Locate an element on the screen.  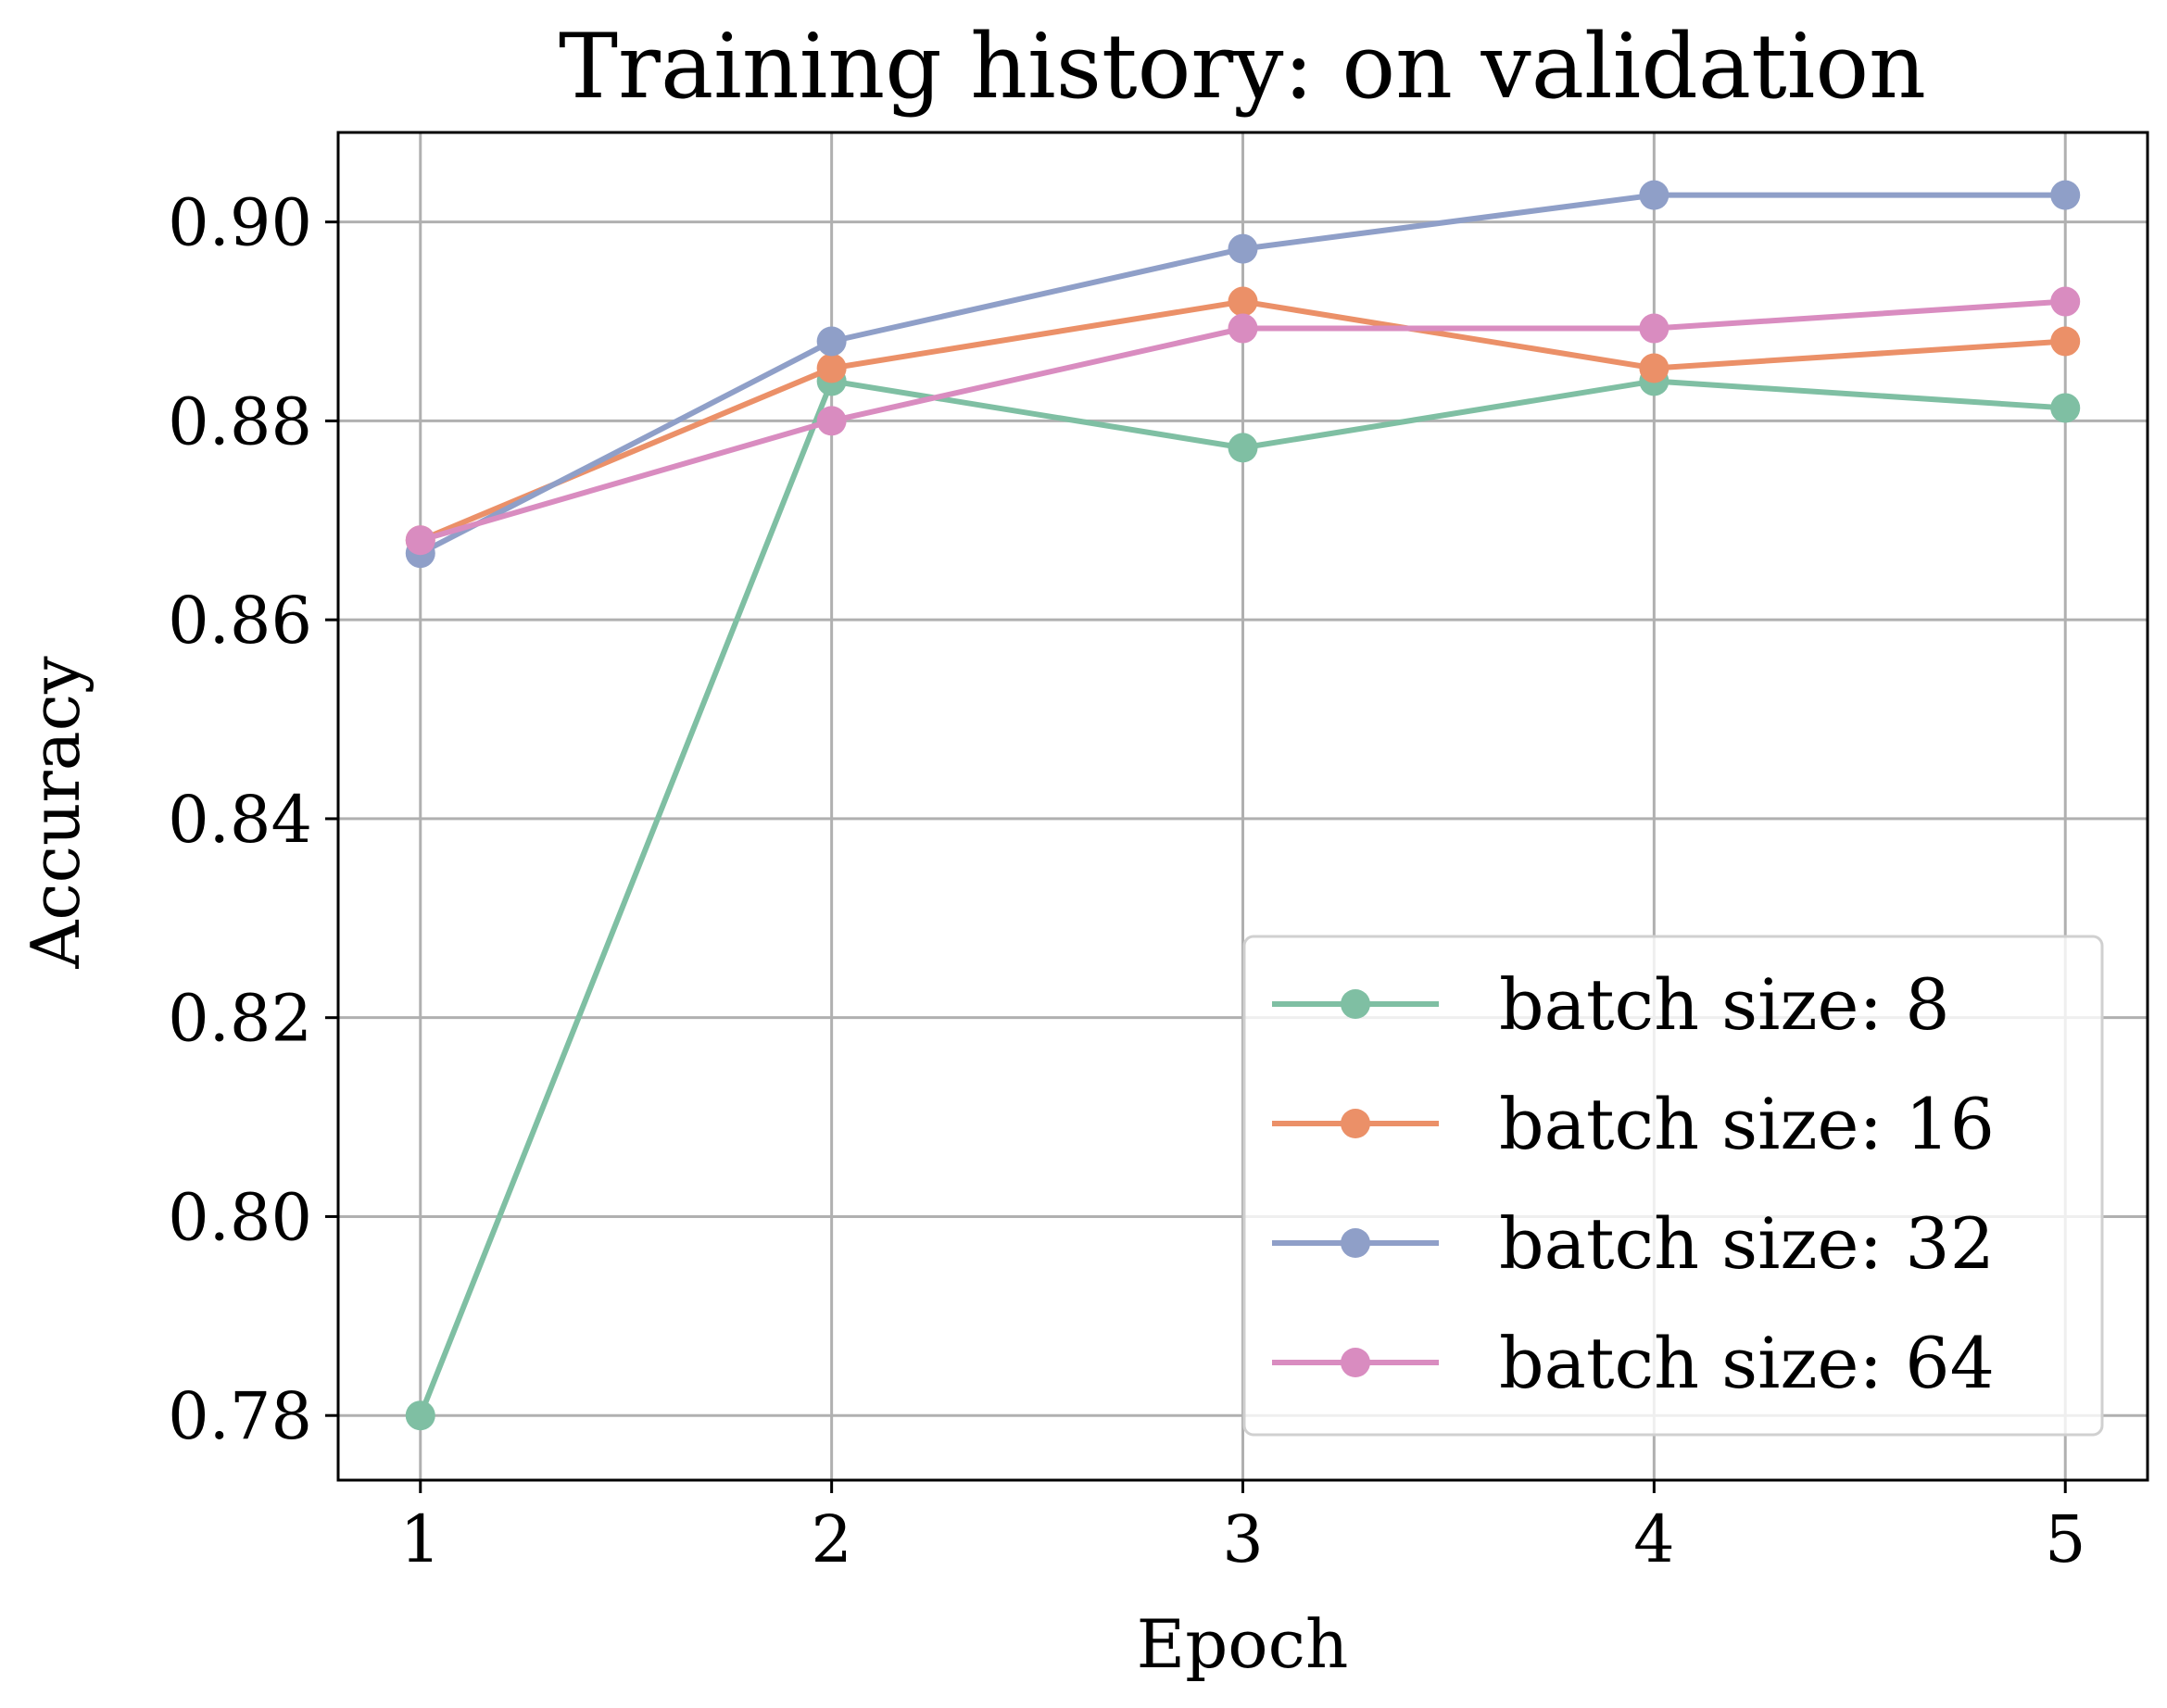
y-tick-label: 0.88 is located at coordinates (240, 421).